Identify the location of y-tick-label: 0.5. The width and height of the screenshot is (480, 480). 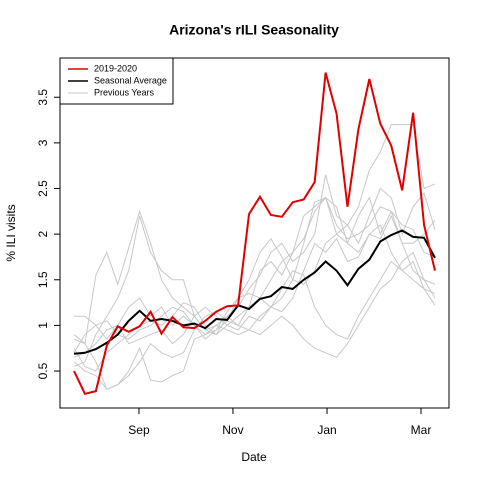
(43, 370).